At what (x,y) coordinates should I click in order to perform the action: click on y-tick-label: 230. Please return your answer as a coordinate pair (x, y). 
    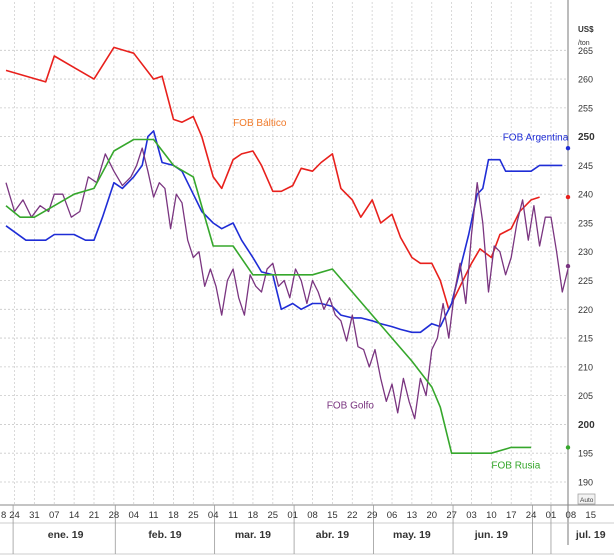
    Looking at the image, I should click on (585, 252).